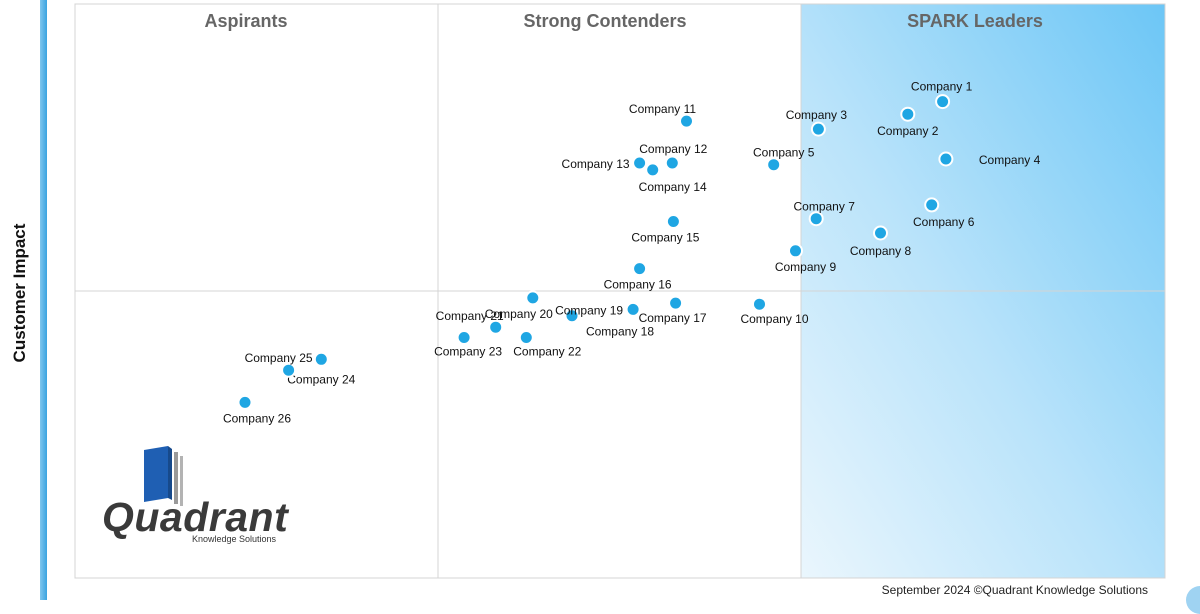  I want to click on logo-tagline: Knowledge Solutions, so click(234, 539).